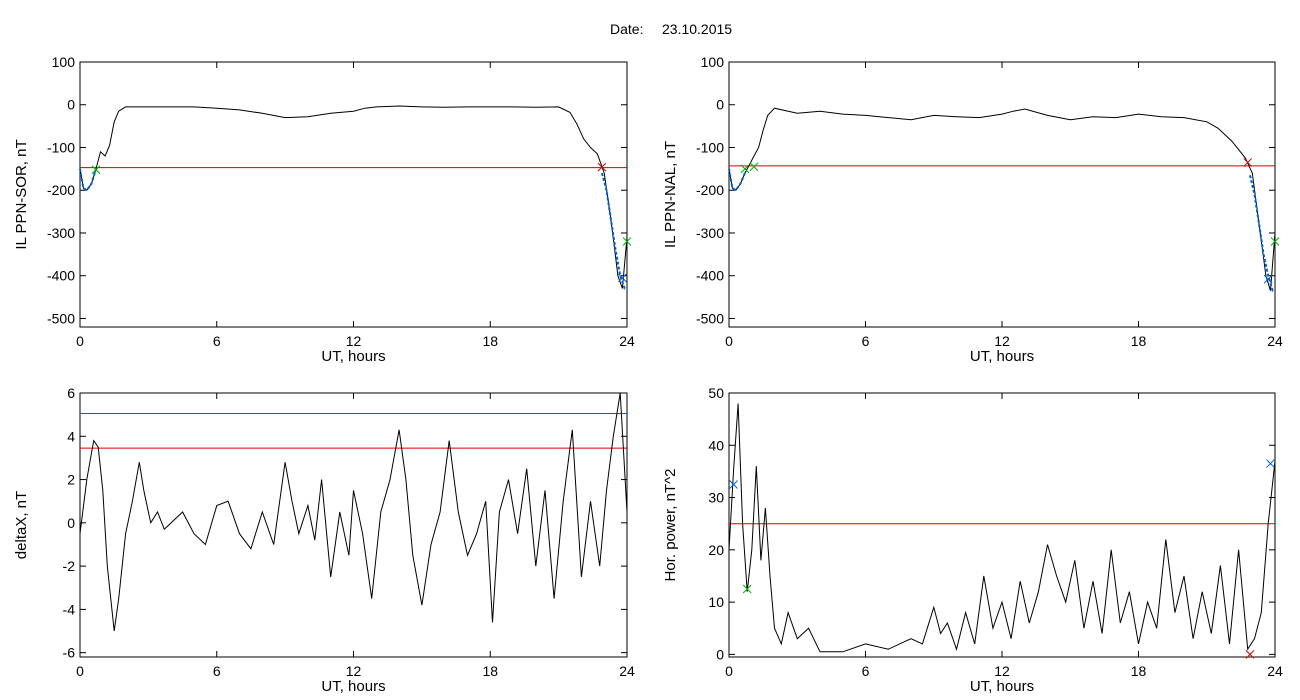 The width and height of the screenshot is (1300, 700). What do you see at coordinates (716, 445) in the screenshot?
I see `y-tick-label: 40` at bounding box center [716, 445].